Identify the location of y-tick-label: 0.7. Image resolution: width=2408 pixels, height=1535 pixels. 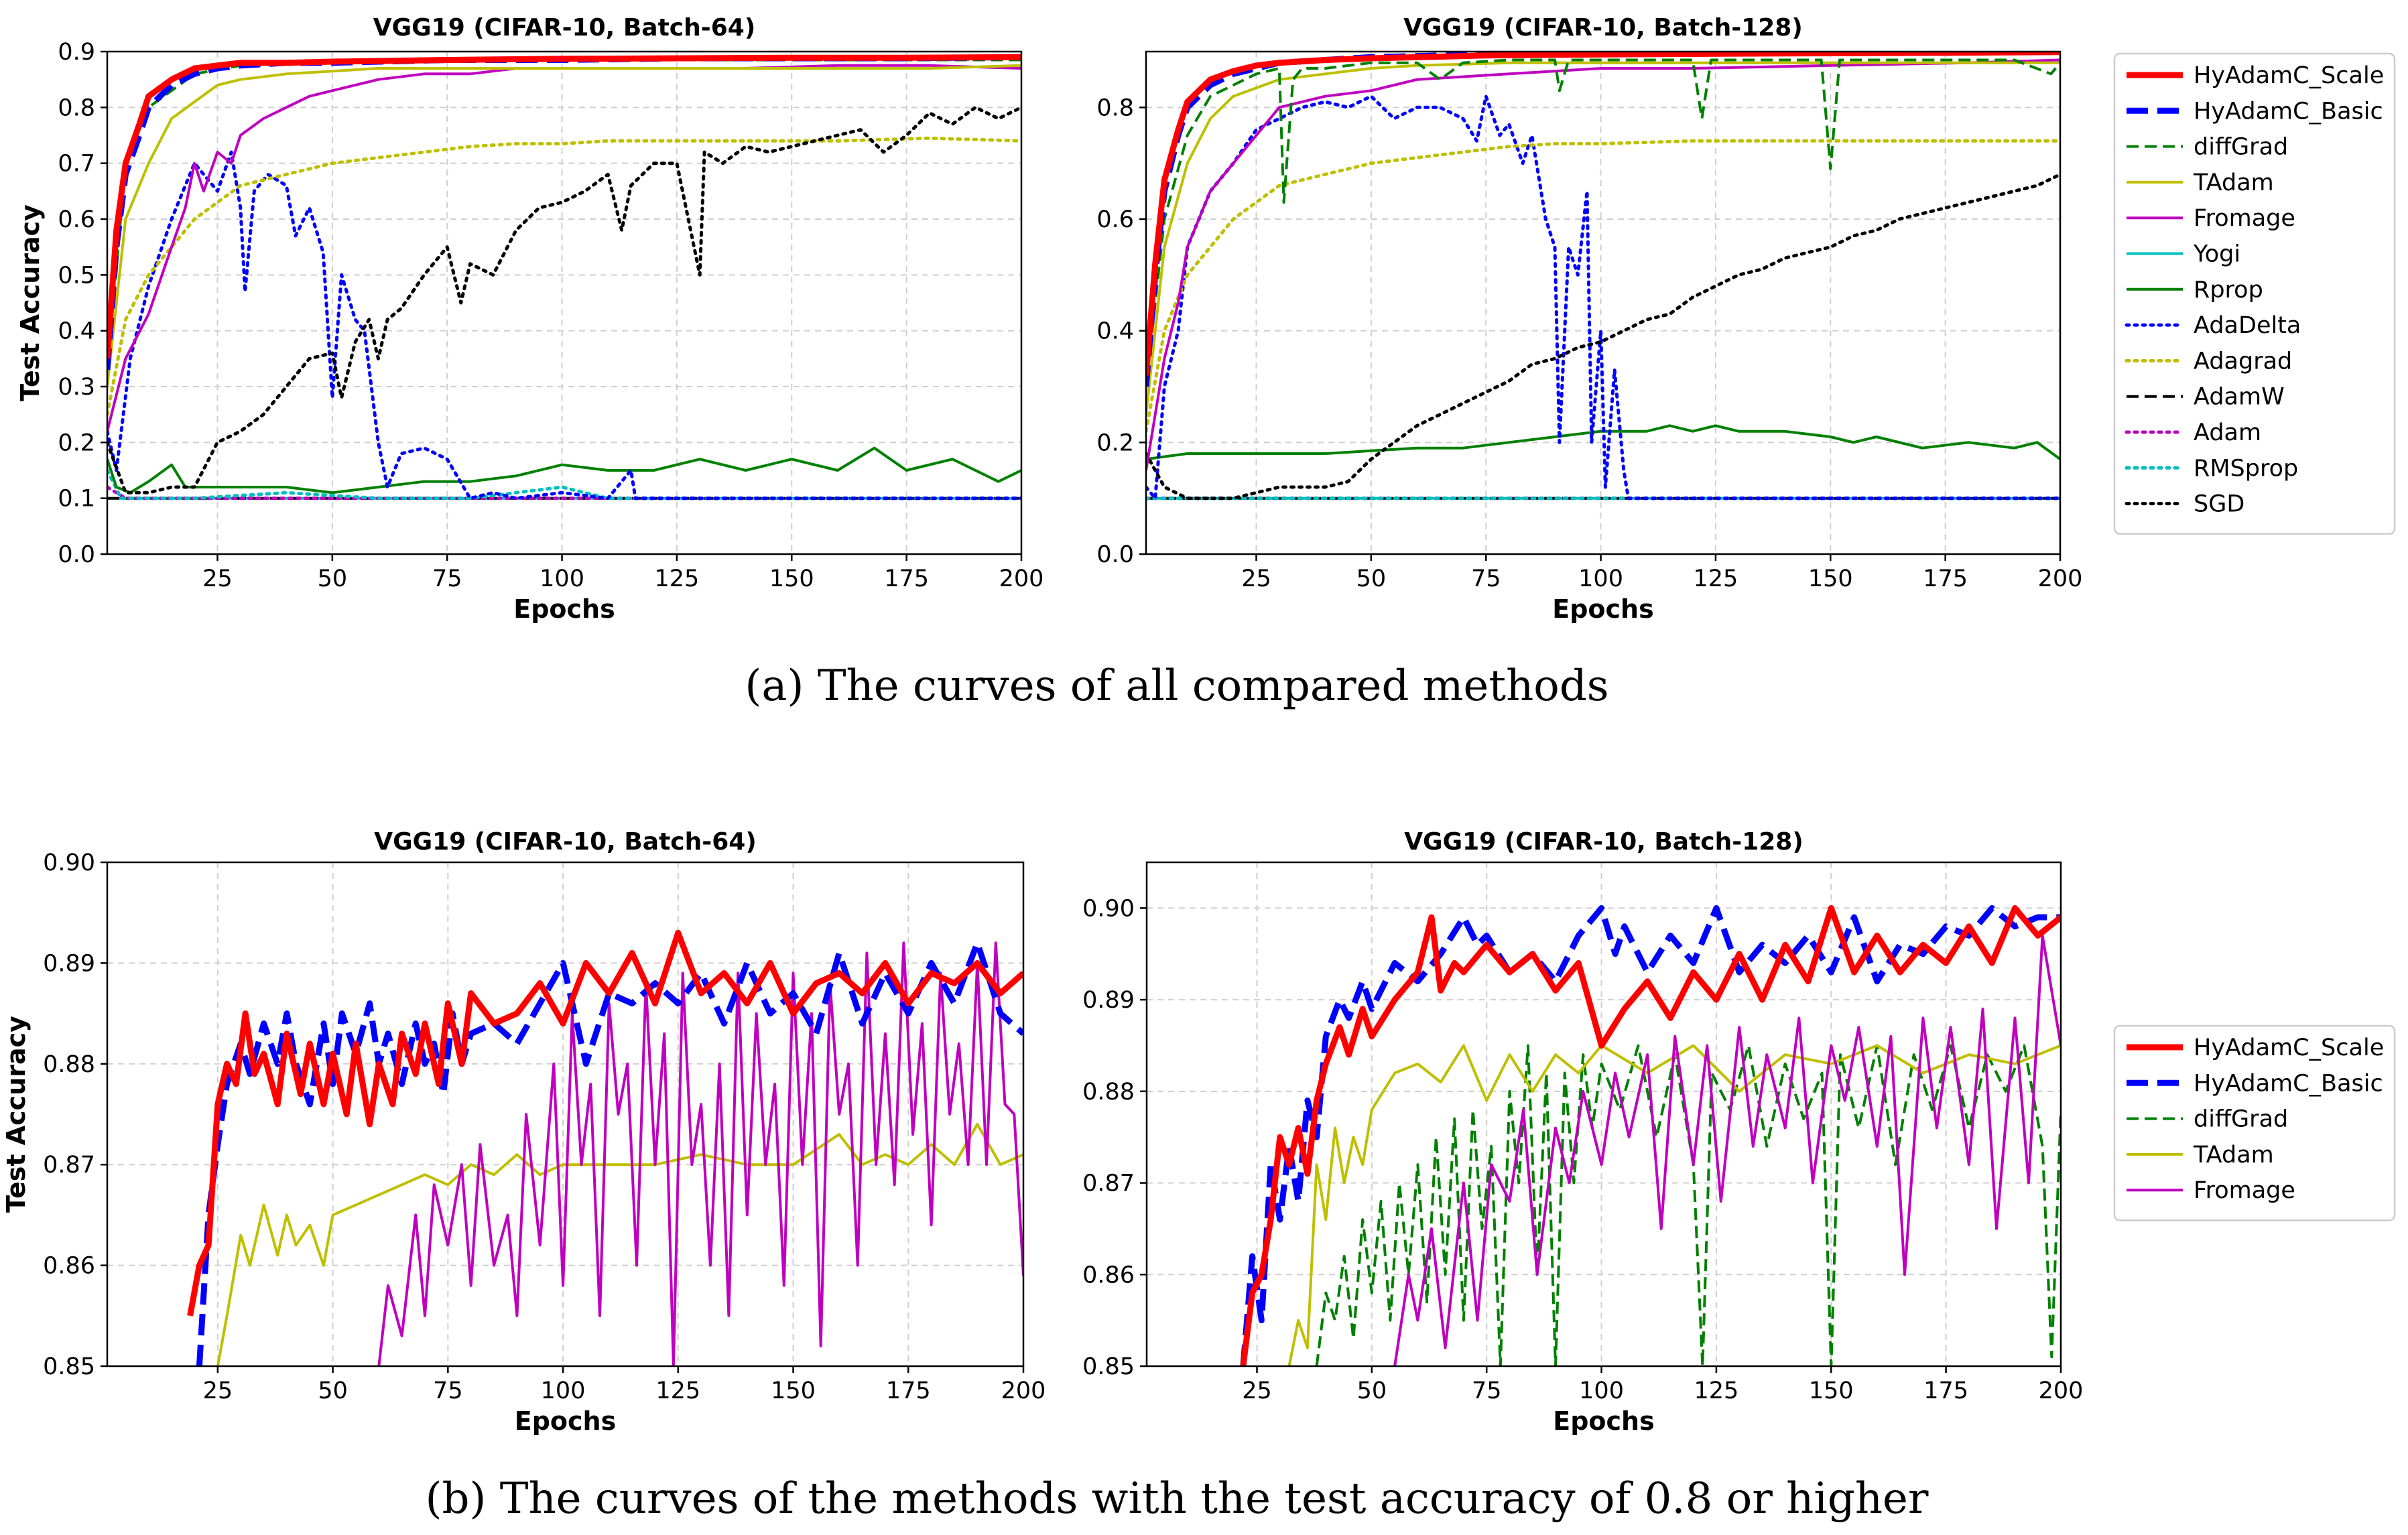
(76, 165).